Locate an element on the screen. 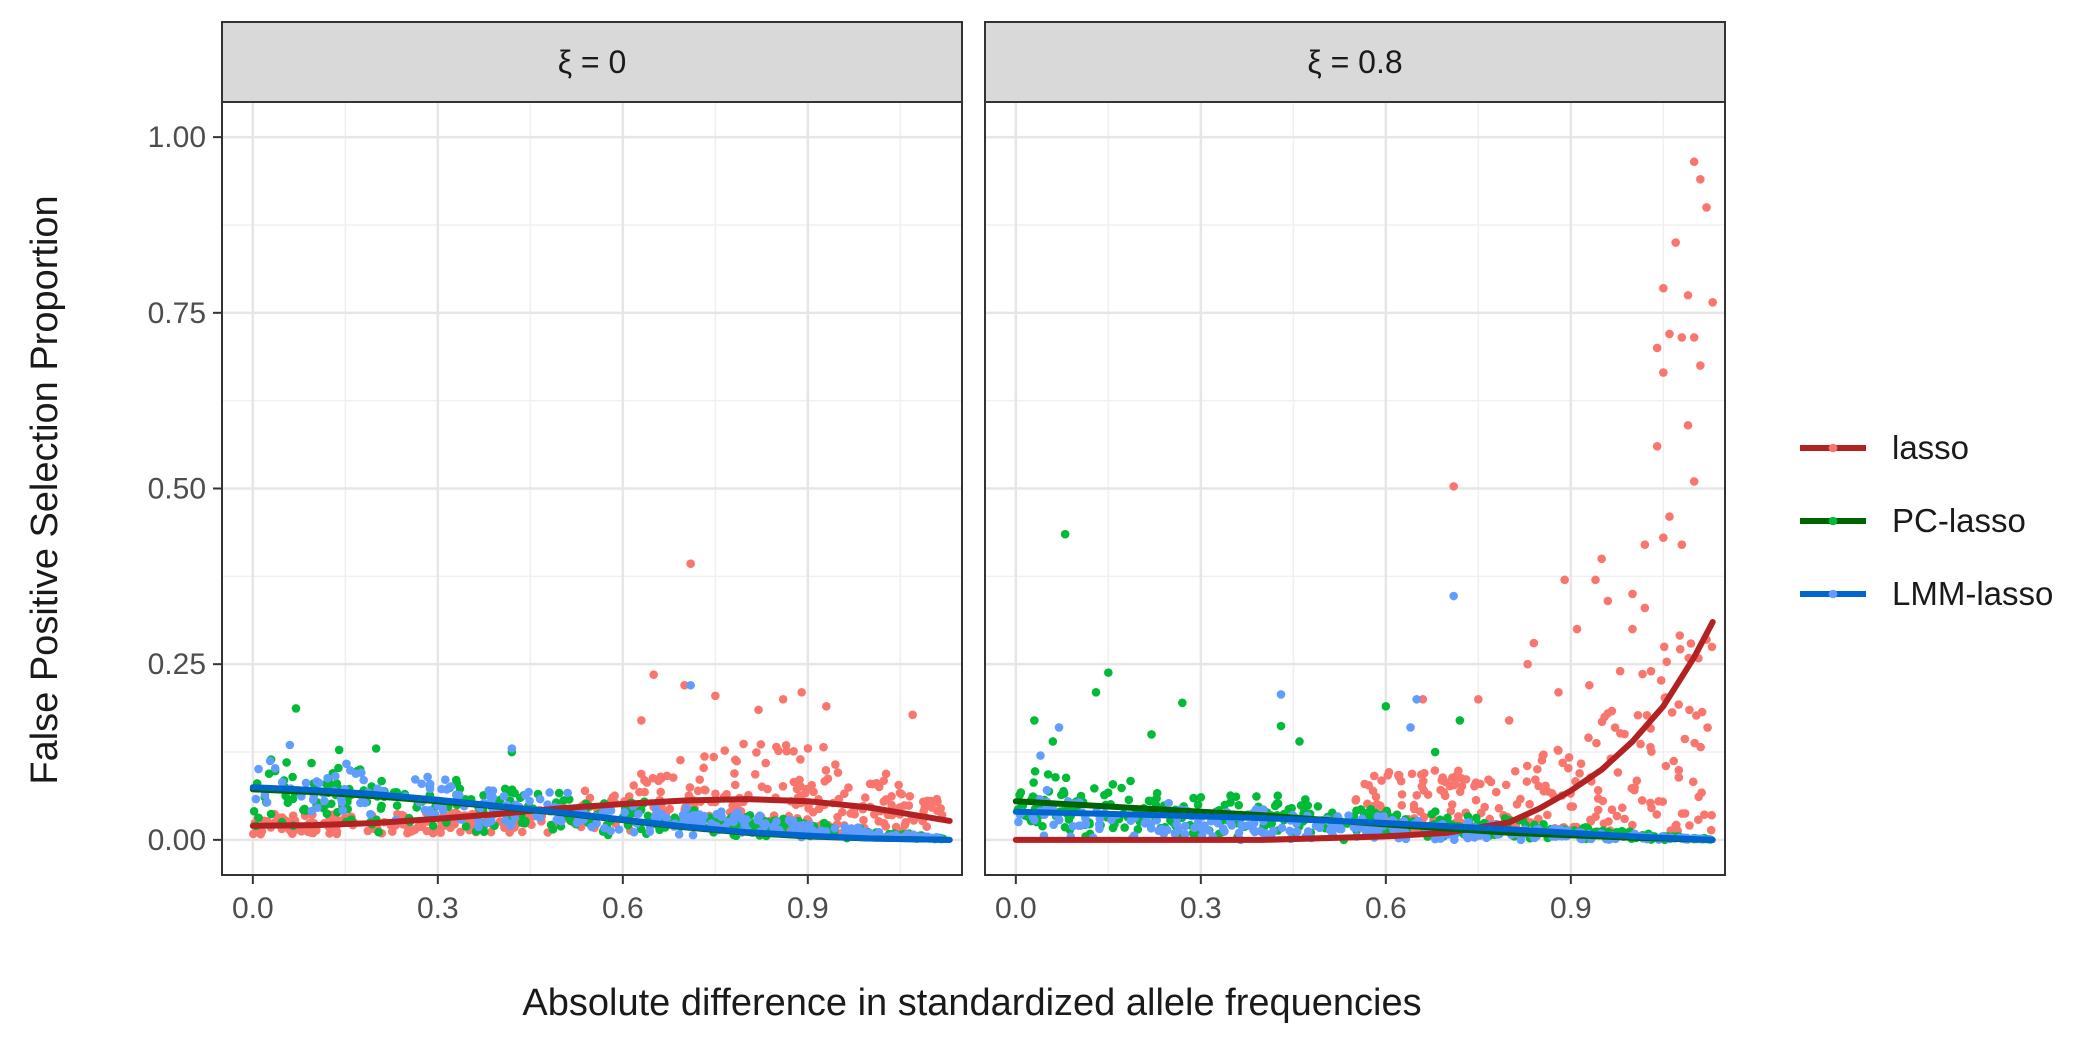 This screenshot has height=1050, width=2100. y-tick-label: 0.50 is located at coordinates (177, 489).